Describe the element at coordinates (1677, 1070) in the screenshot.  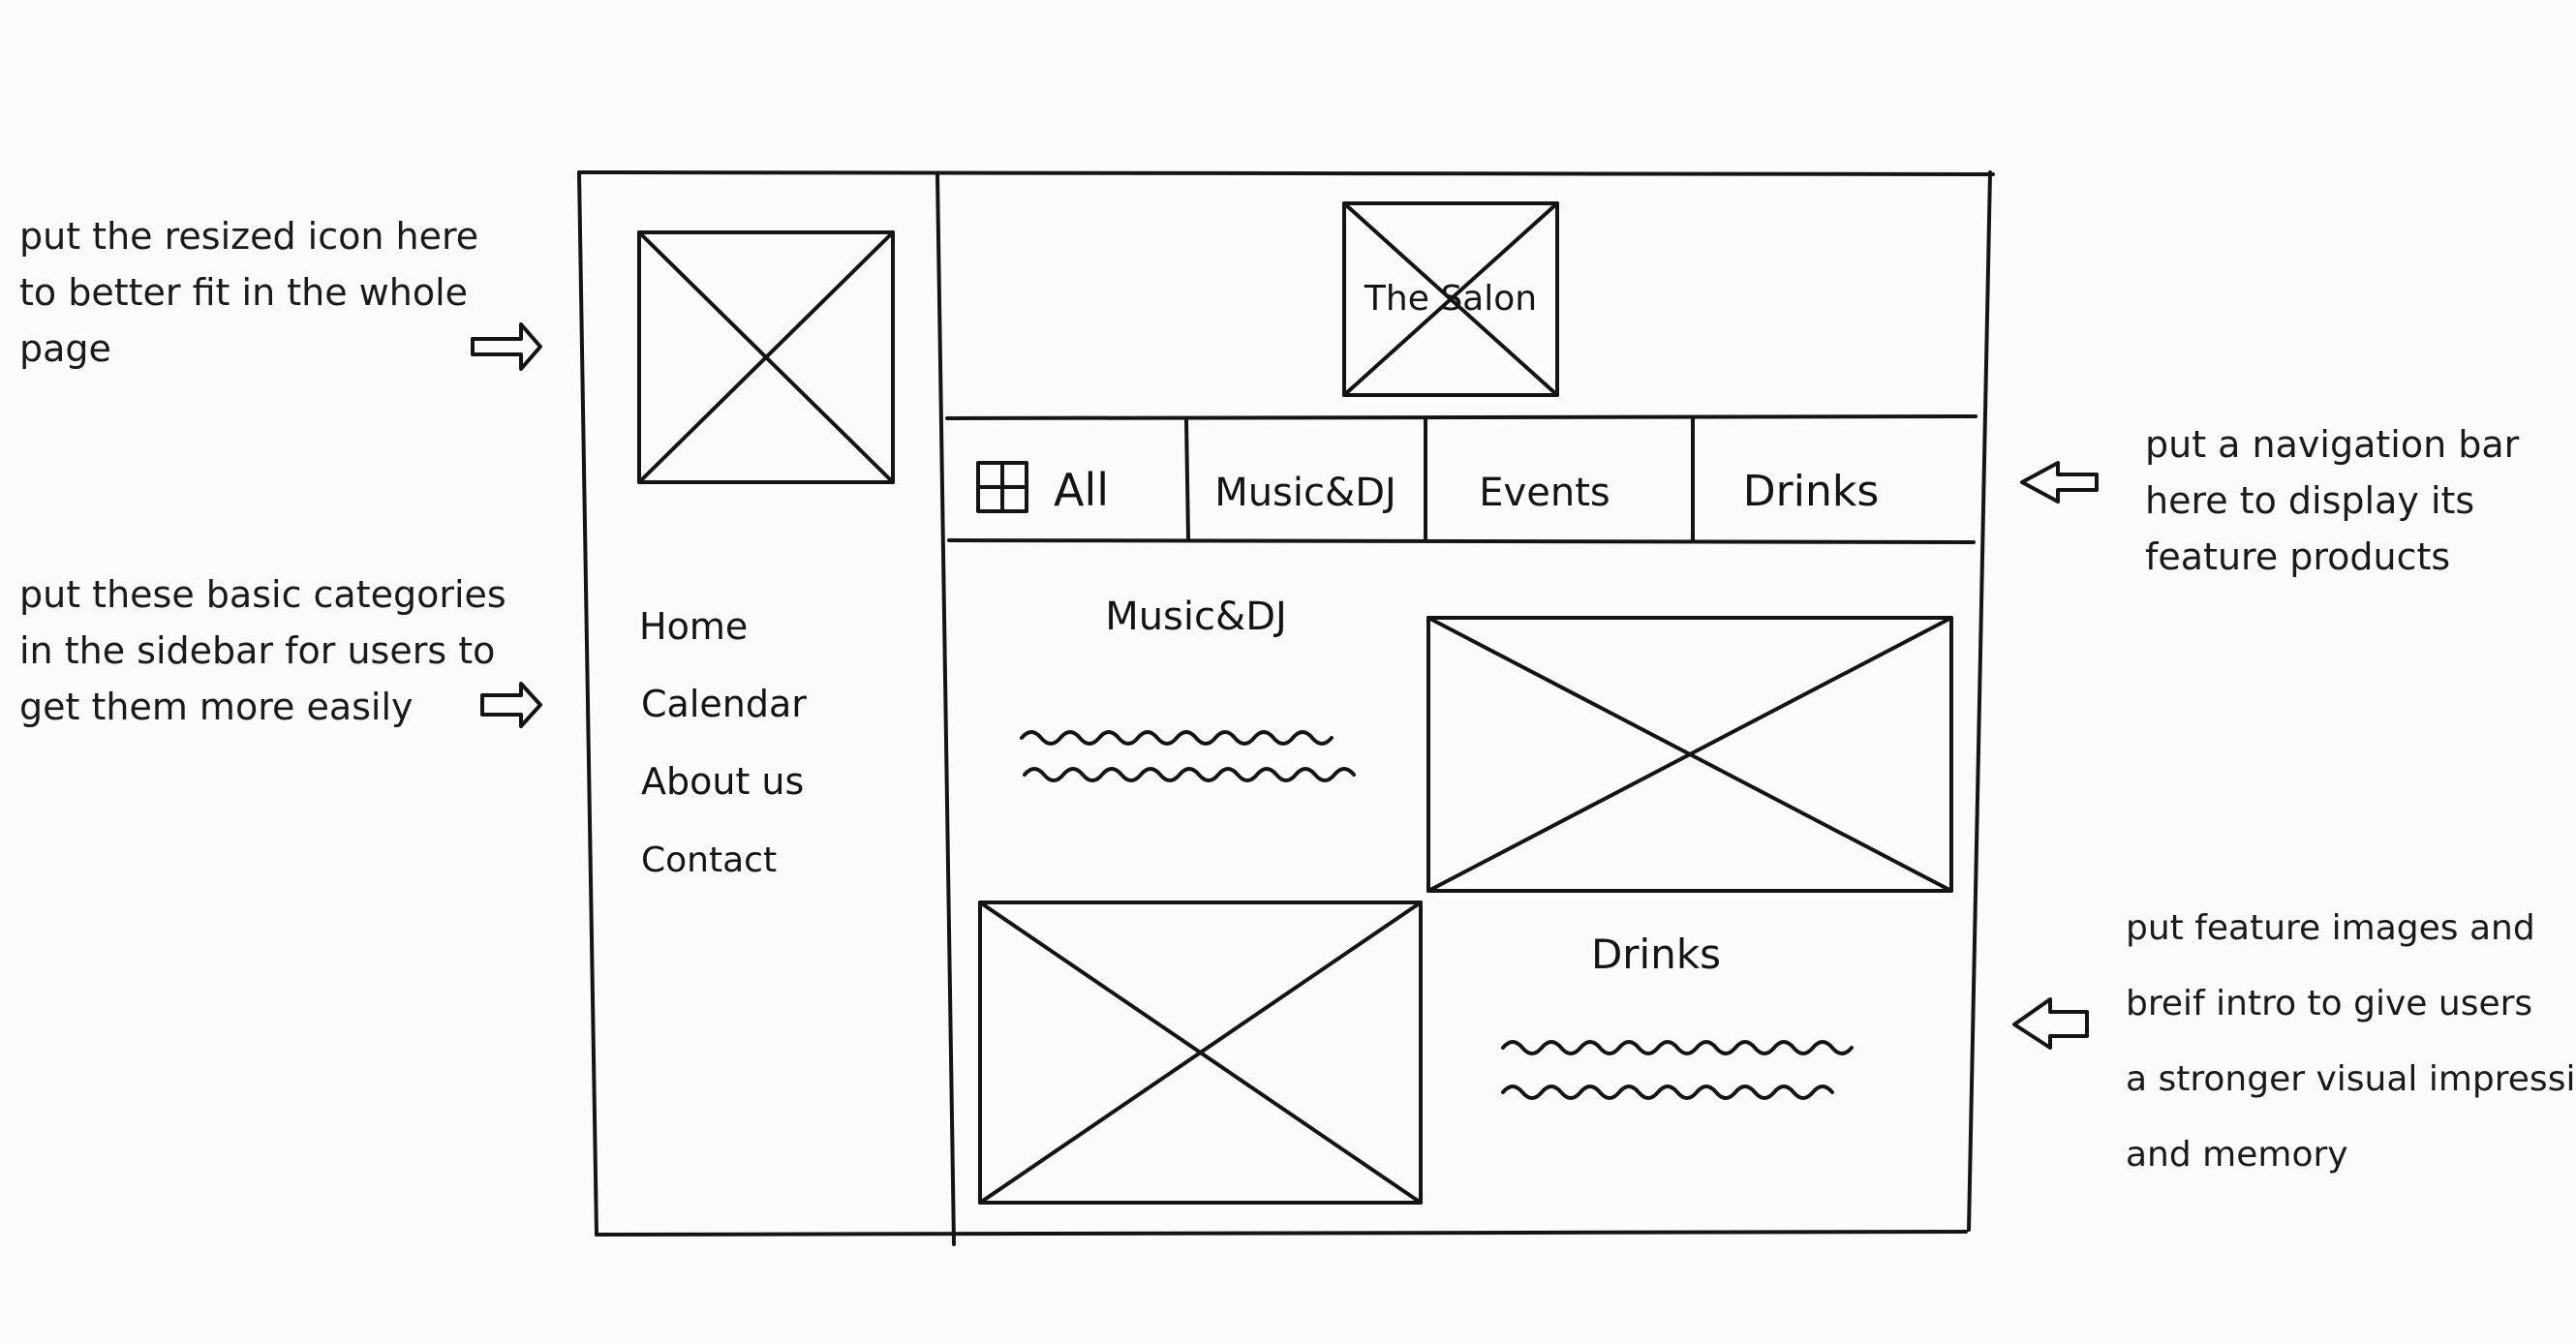
I see `feature-drinks-intro` at that location.